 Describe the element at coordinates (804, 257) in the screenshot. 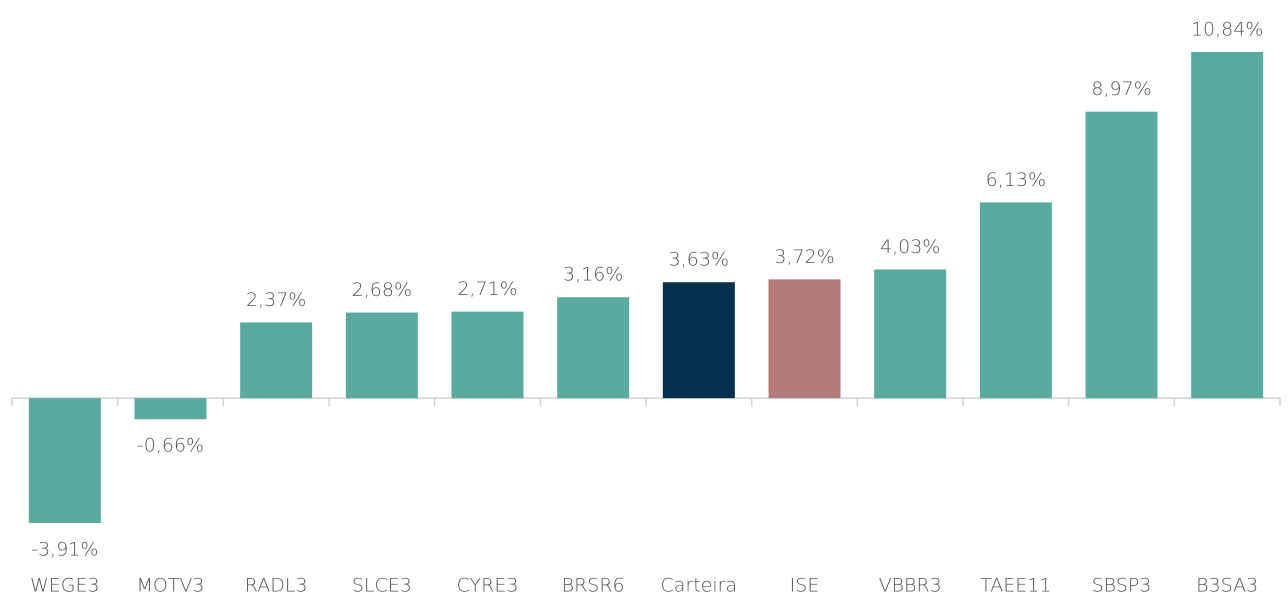

I see `value-label: 3,72%` at that location.